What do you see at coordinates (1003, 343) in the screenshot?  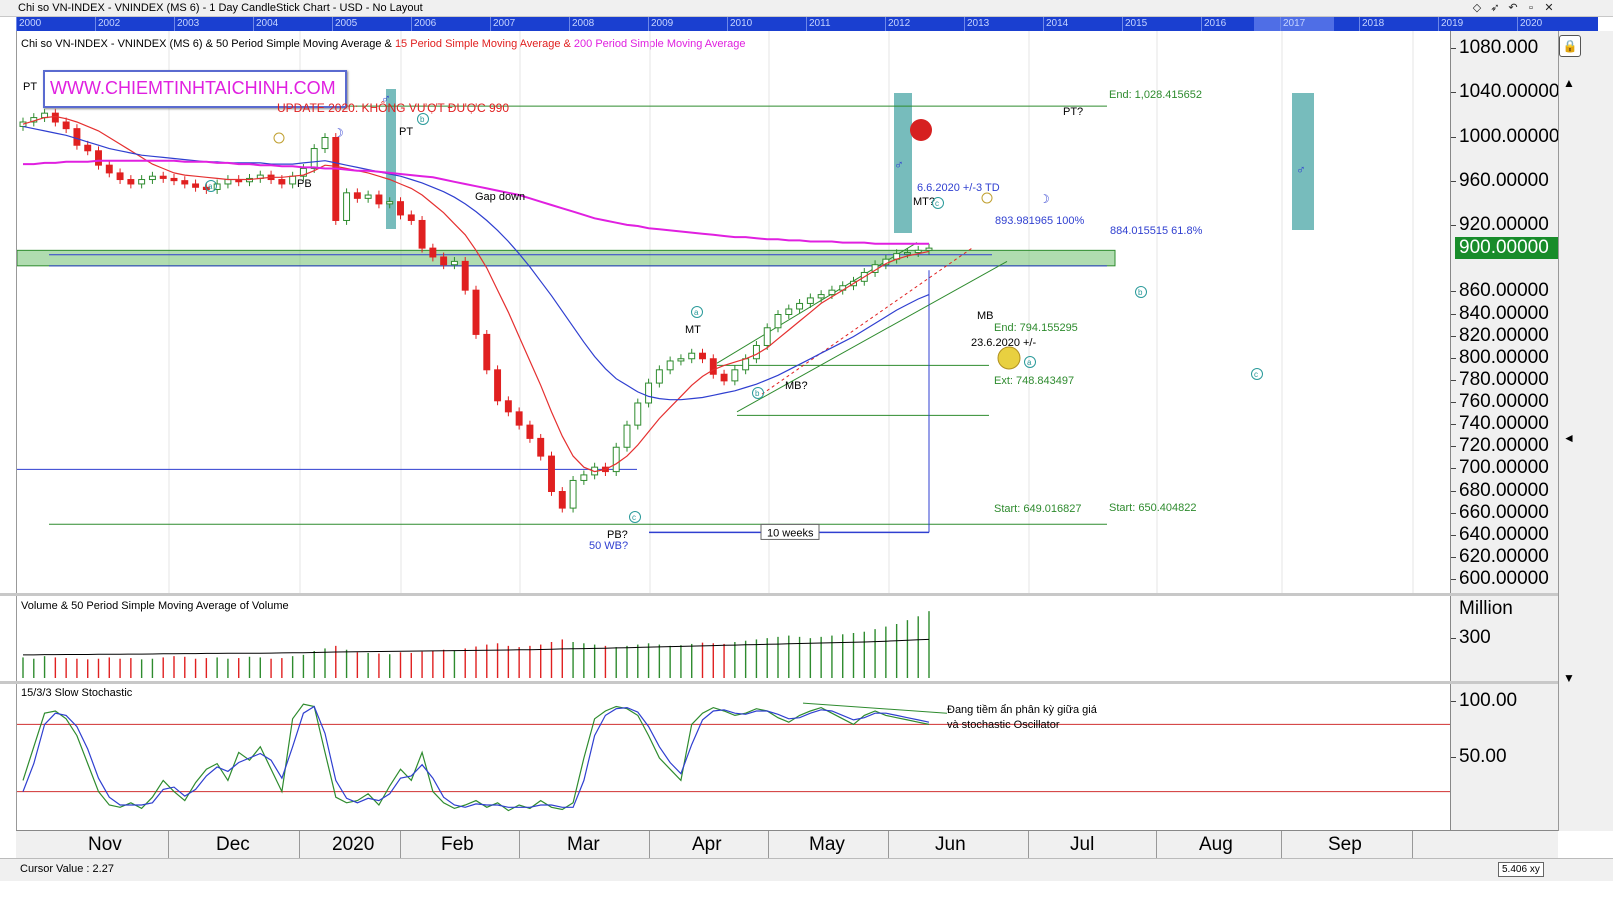 I see `annotation-label: 23.6.2020 +/-` at bounding box center [1003, 343].